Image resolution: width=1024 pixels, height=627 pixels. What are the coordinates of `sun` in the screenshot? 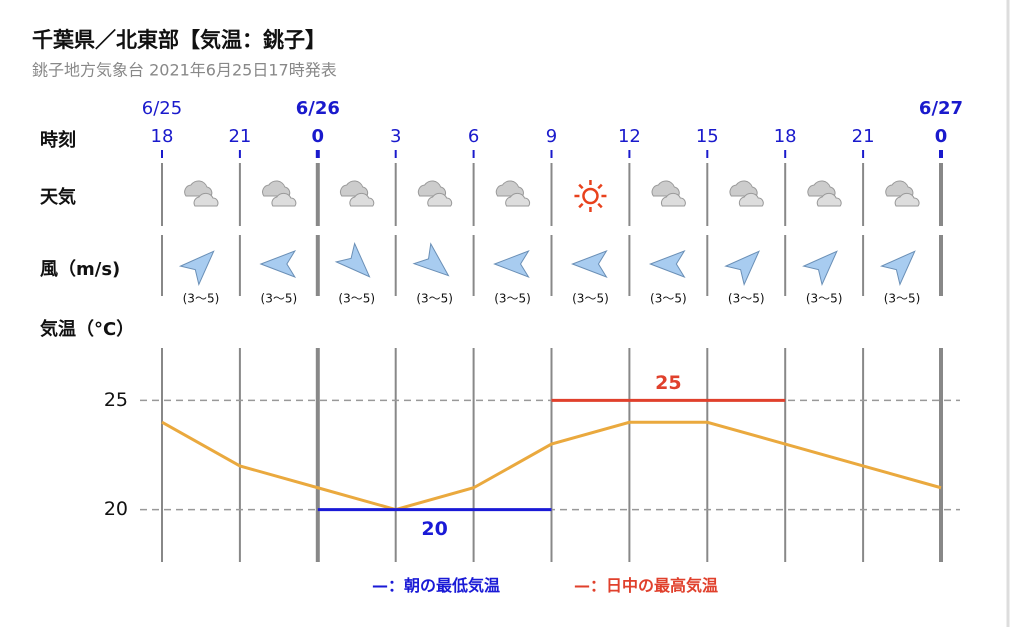 It's located at (590, 196).